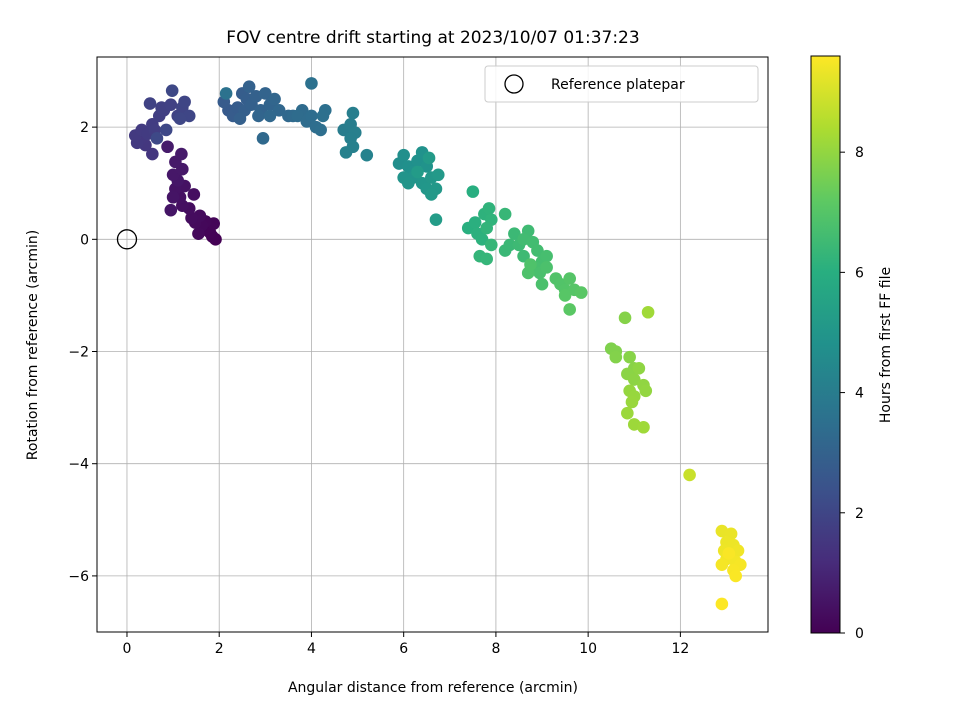 Image resolution: width=960 pixels, height=720 pixels. I want to click on x-axis-label: Angular distance from reference (arcmin), so click(433, 688).